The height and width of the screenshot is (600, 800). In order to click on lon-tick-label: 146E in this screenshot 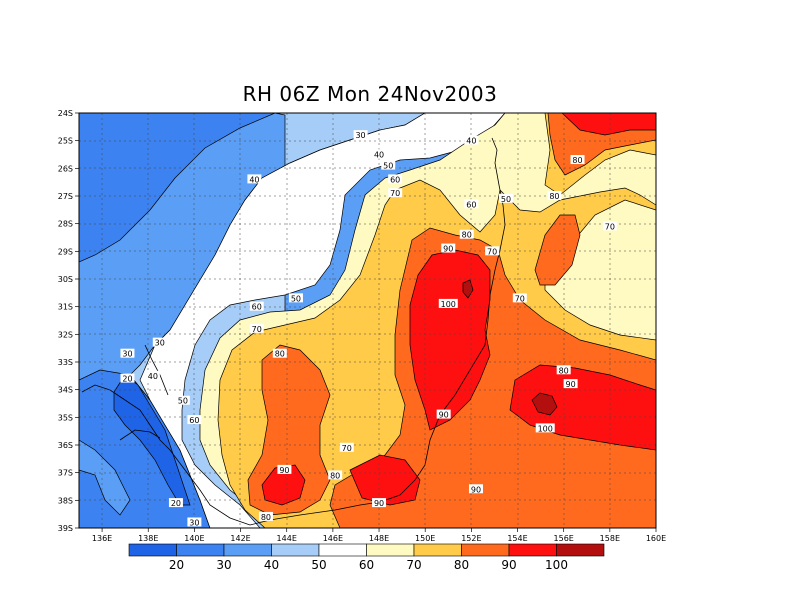, I will do `click(333, 538)`.